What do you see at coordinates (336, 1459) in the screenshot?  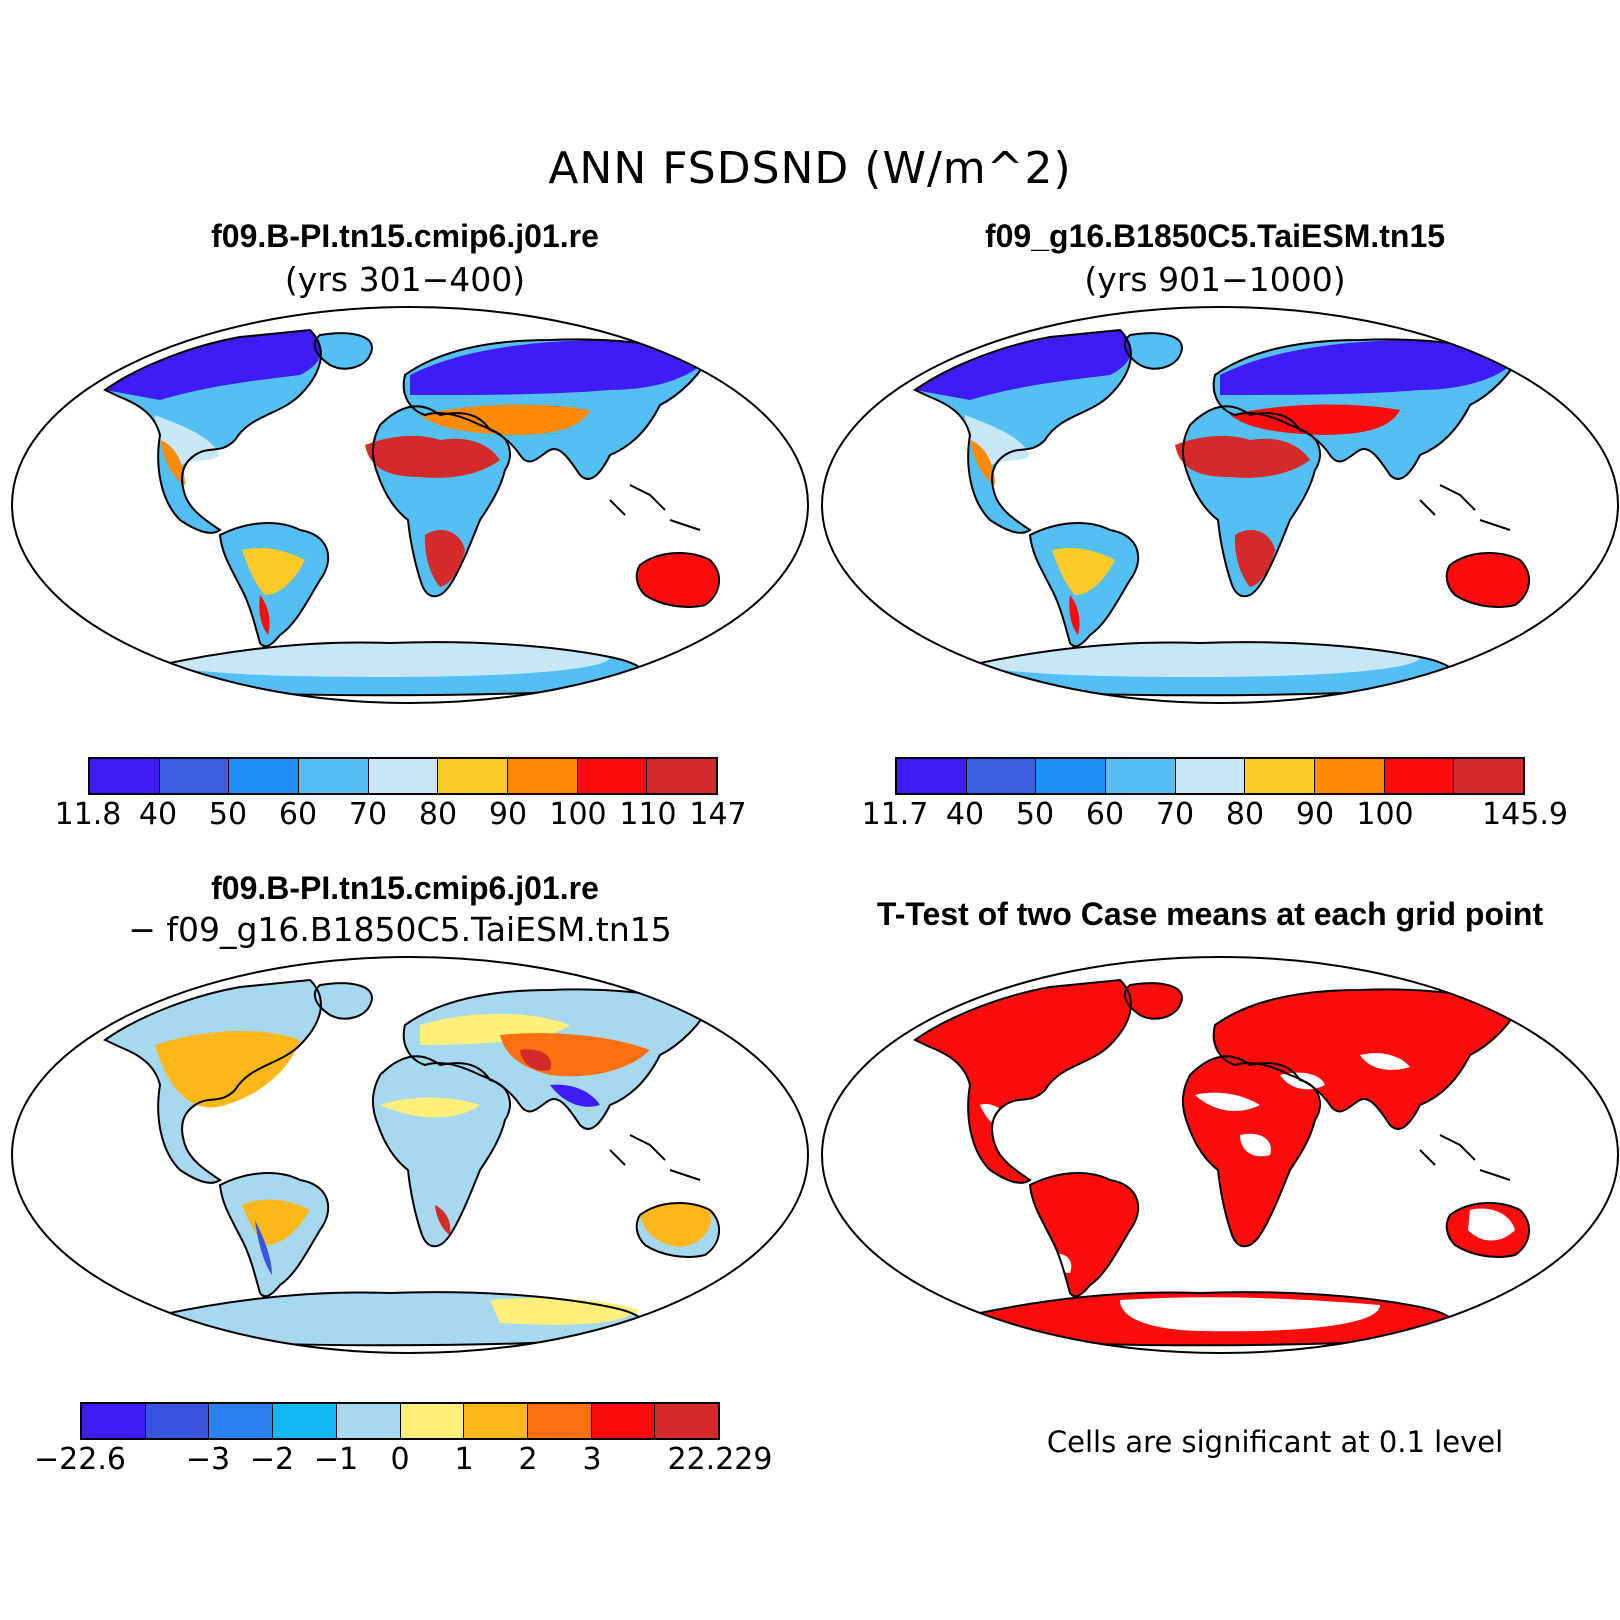 I see `colorbar-tick-label: −1` at bounding box center [336, 1459].